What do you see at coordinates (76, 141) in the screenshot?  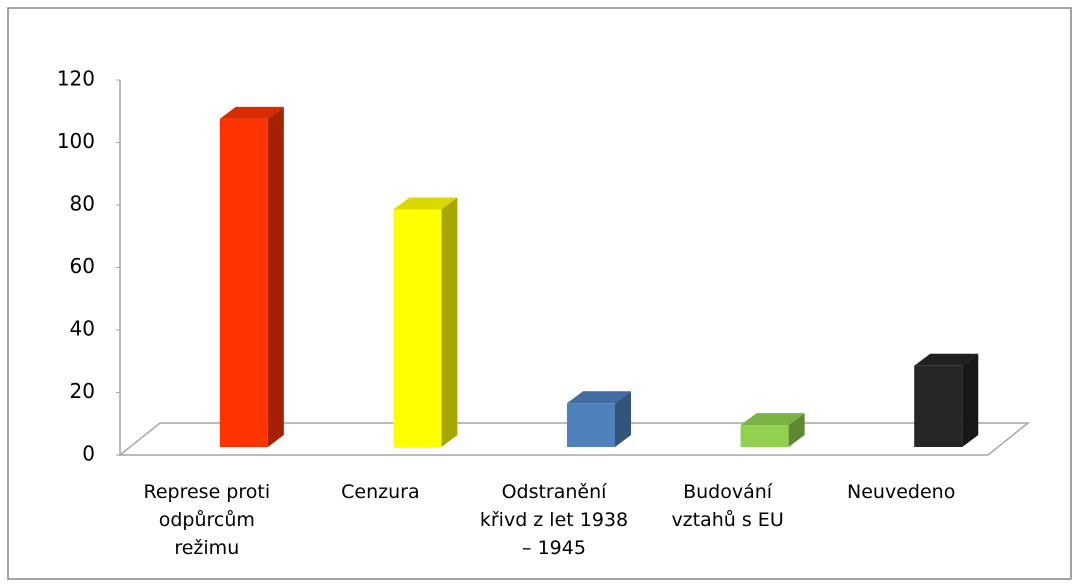 I see `y-tick-label: 100` at bounding box center [76, 141].